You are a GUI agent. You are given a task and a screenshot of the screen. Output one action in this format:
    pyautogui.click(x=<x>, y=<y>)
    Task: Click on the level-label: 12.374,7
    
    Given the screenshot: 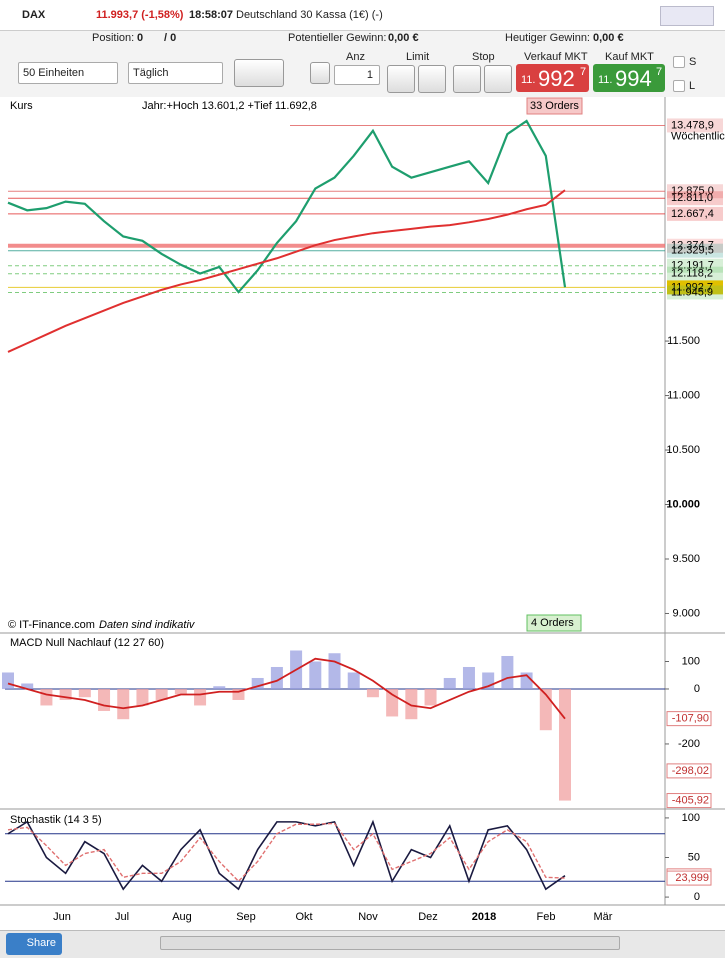 What is the action you would take?
    pyautogui.click(x=692, y=246)
    